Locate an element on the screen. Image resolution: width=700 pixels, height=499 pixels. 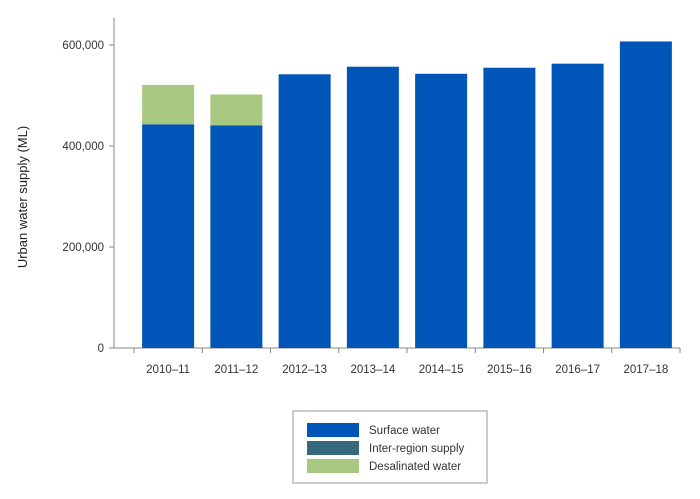
legend-label: Surface water is located at coordinates (404, 431).